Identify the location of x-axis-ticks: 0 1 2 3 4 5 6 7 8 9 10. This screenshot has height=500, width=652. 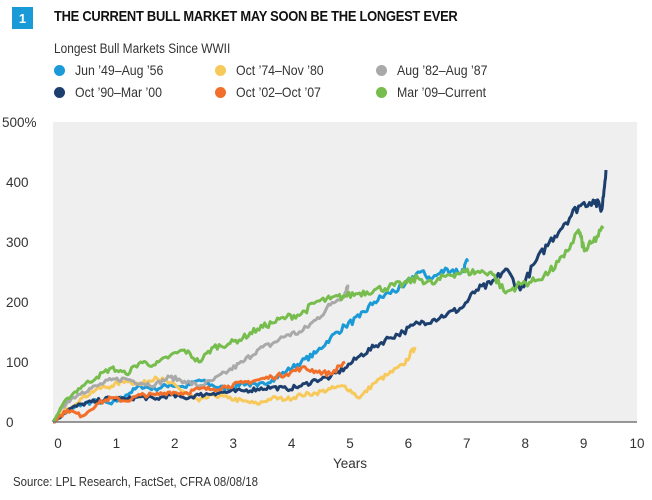
(349, 443).